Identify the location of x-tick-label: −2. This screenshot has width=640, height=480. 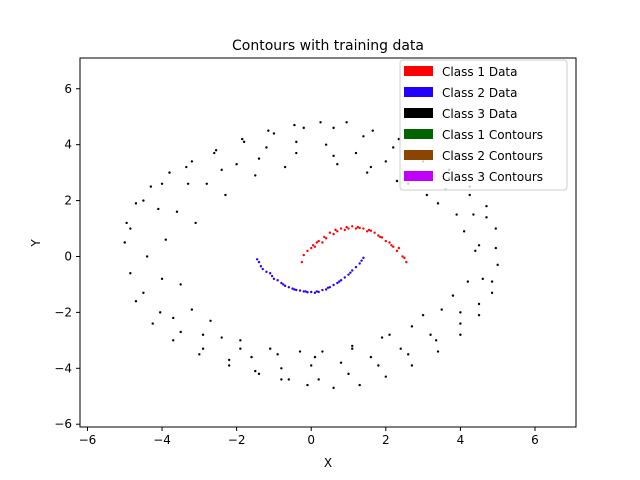
(237, 440).